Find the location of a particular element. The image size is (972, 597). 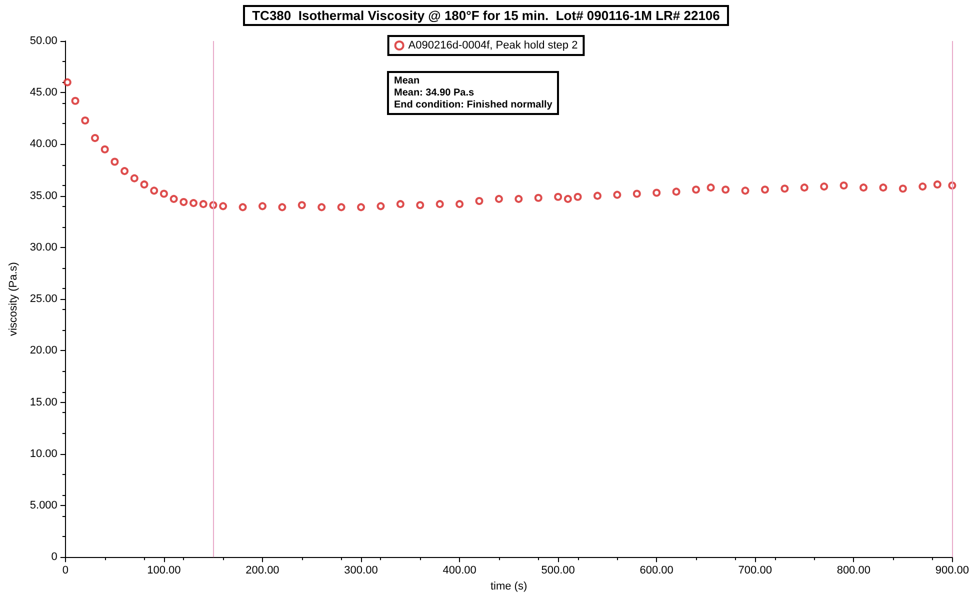

y-tick-label: 0 is located at coordinates (54, 557).